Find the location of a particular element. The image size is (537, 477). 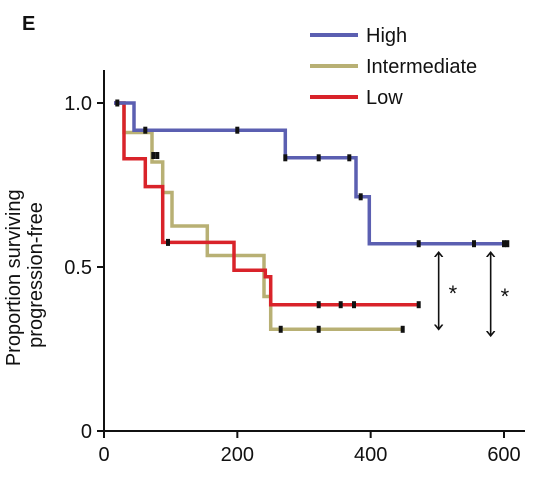

significance-star-1: * is located at coordinates (453, 293).